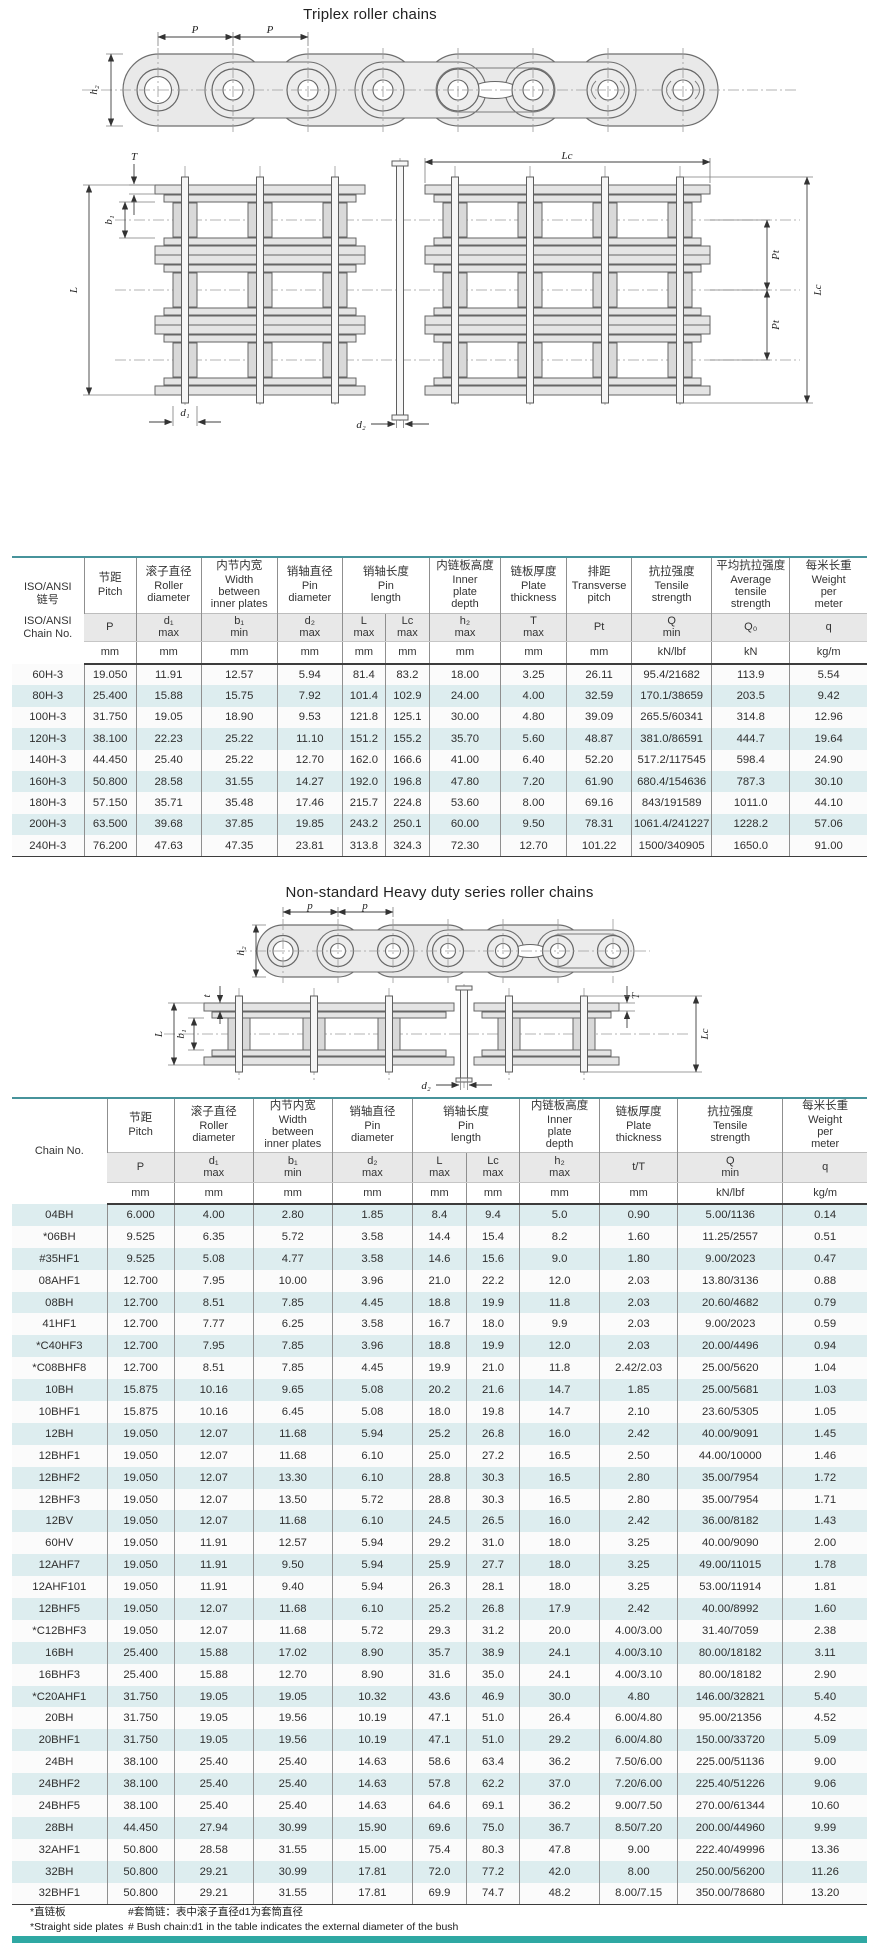 The image size is (879, 1952). Describe the element at coordinates (492, 1565) in the screenshot. I see `value-cell: 27.7` at that location.